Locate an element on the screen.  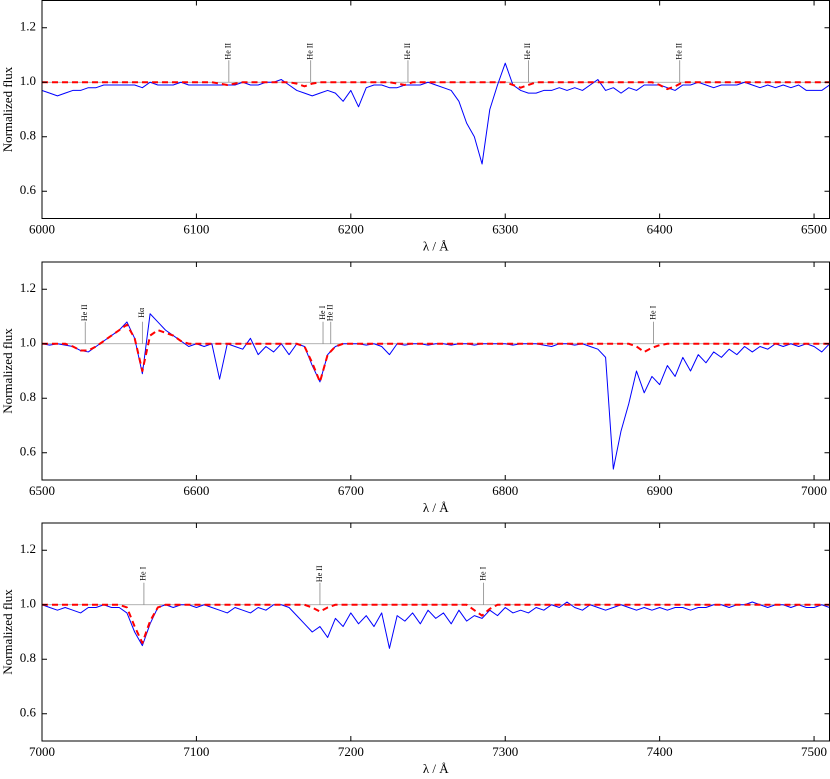
x-tick-label: 6700 is located at coordinates (351, 490).